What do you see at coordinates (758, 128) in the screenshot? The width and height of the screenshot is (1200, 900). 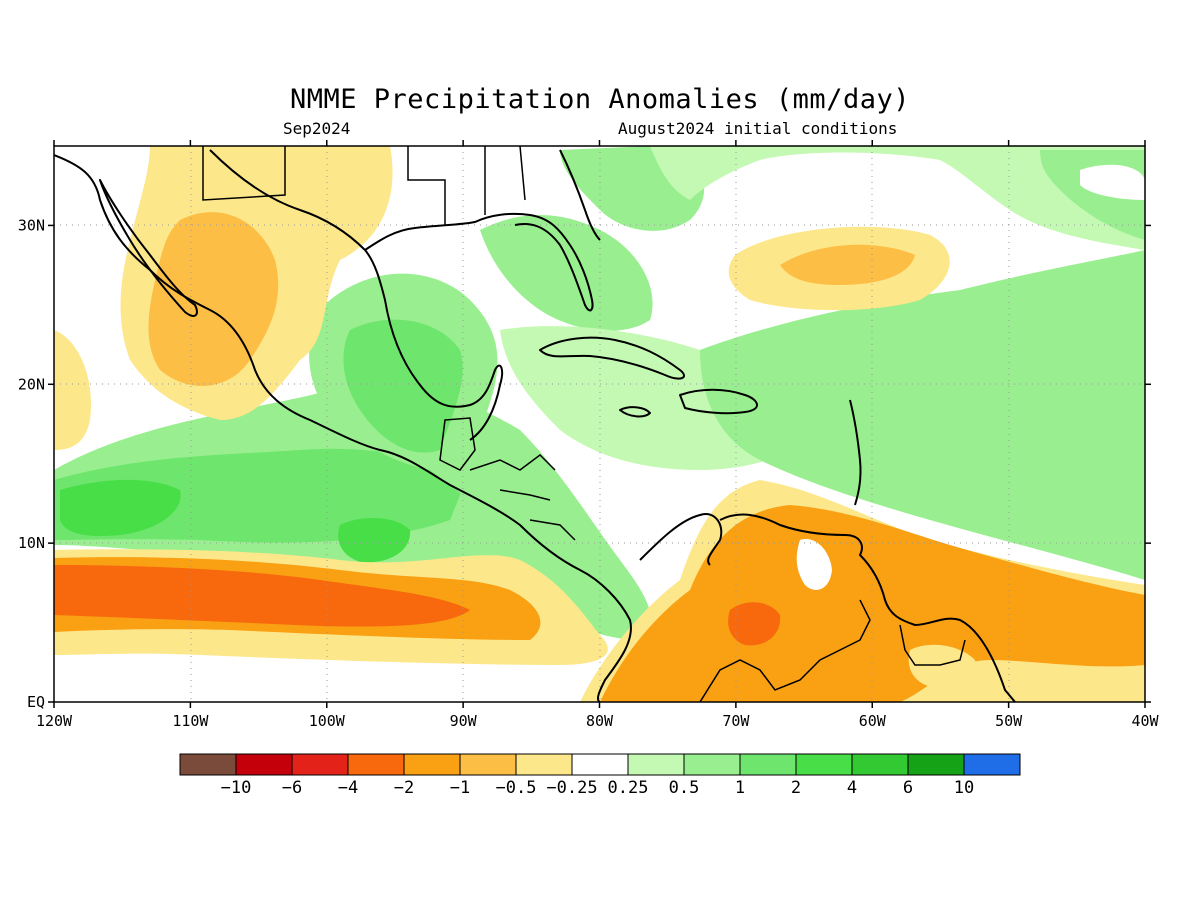 I see `initial-conditions: August2024 initial conditions` at bounding box center [758, 128].